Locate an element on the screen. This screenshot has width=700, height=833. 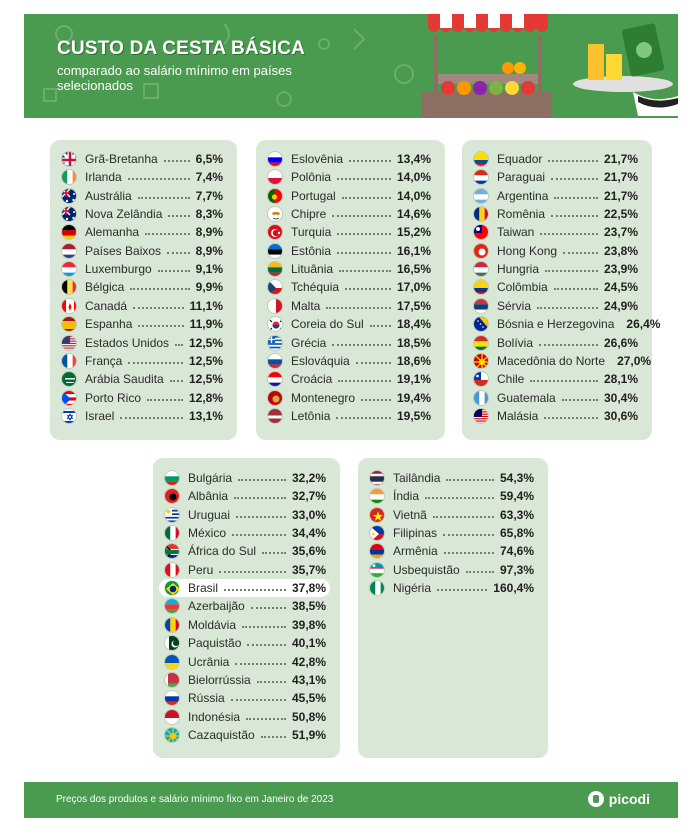
country-label: Rússia is located at coordinates (206, 698).